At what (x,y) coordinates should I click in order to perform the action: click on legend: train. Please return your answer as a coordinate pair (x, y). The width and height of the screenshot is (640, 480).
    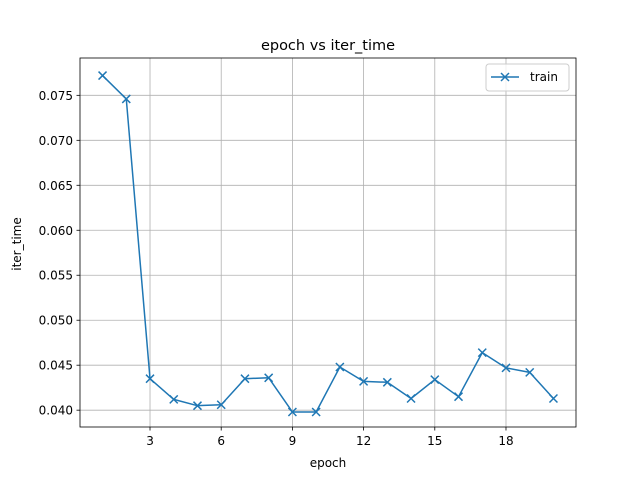
    Looking at the image, I should click on (527, 77).